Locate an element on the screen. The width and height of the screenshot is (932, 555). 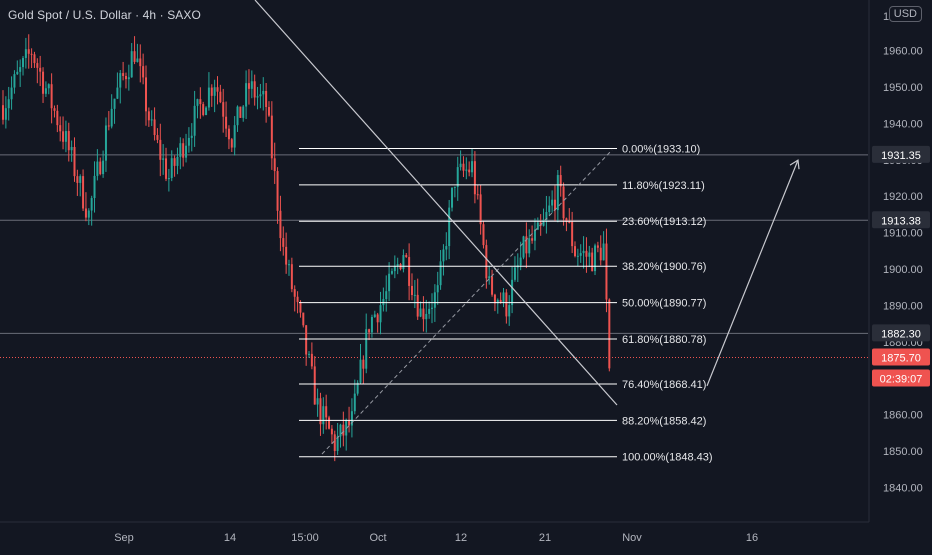
fib-level-label: 100.00%(1848.43) is located at coordinates (667, 458).